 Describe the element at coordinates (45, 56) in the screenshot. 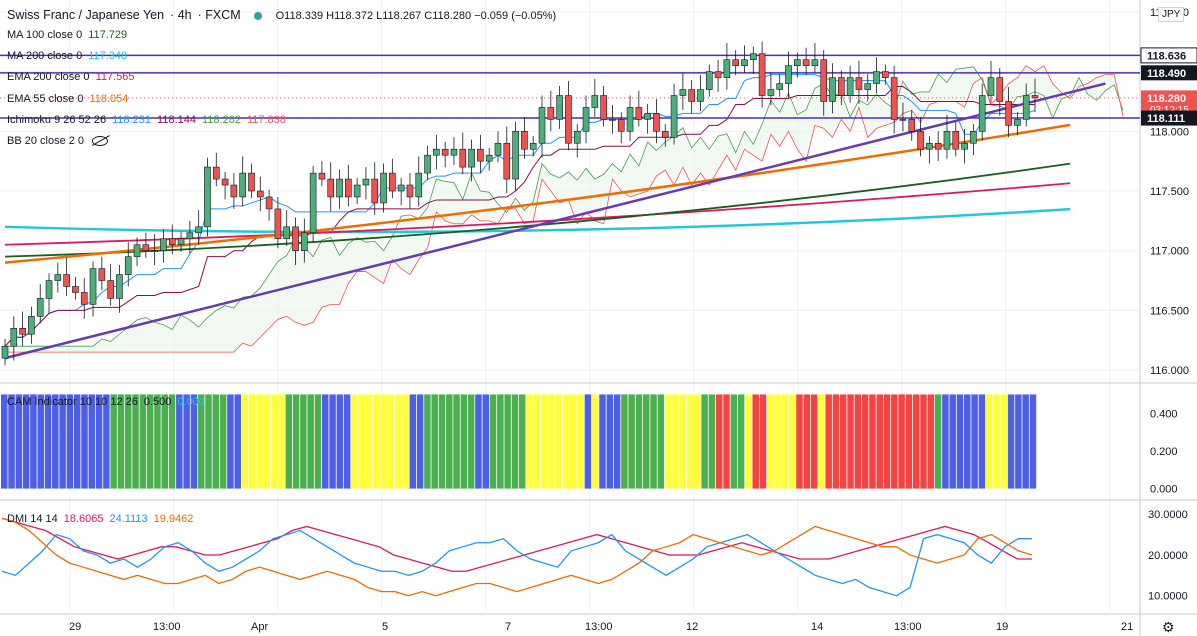

I see `indicator-name: MA 200 close 0` at that location.